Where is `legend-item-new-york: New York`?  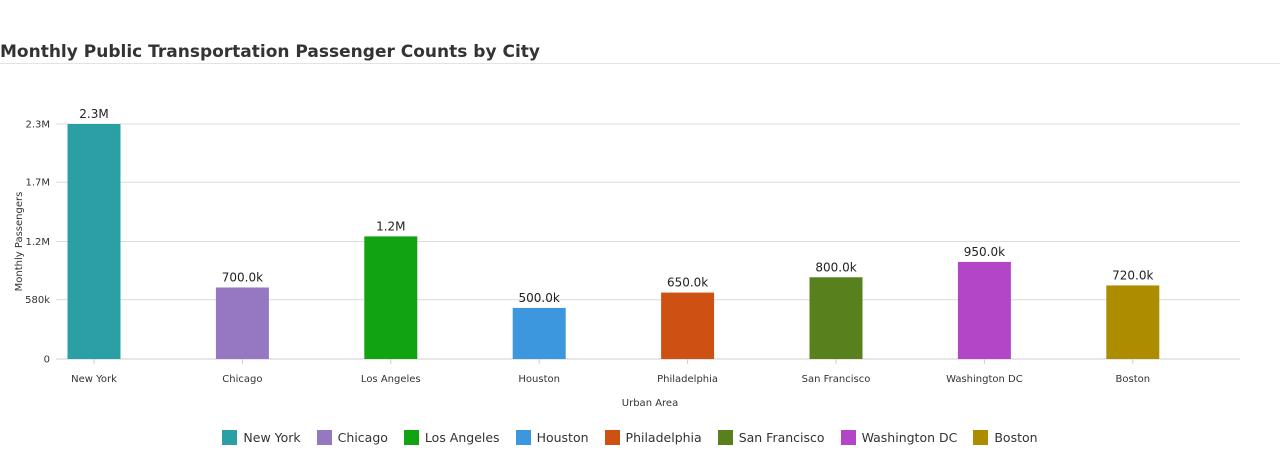 legend-item-new-york: New York is located at coordinates (261, 437).